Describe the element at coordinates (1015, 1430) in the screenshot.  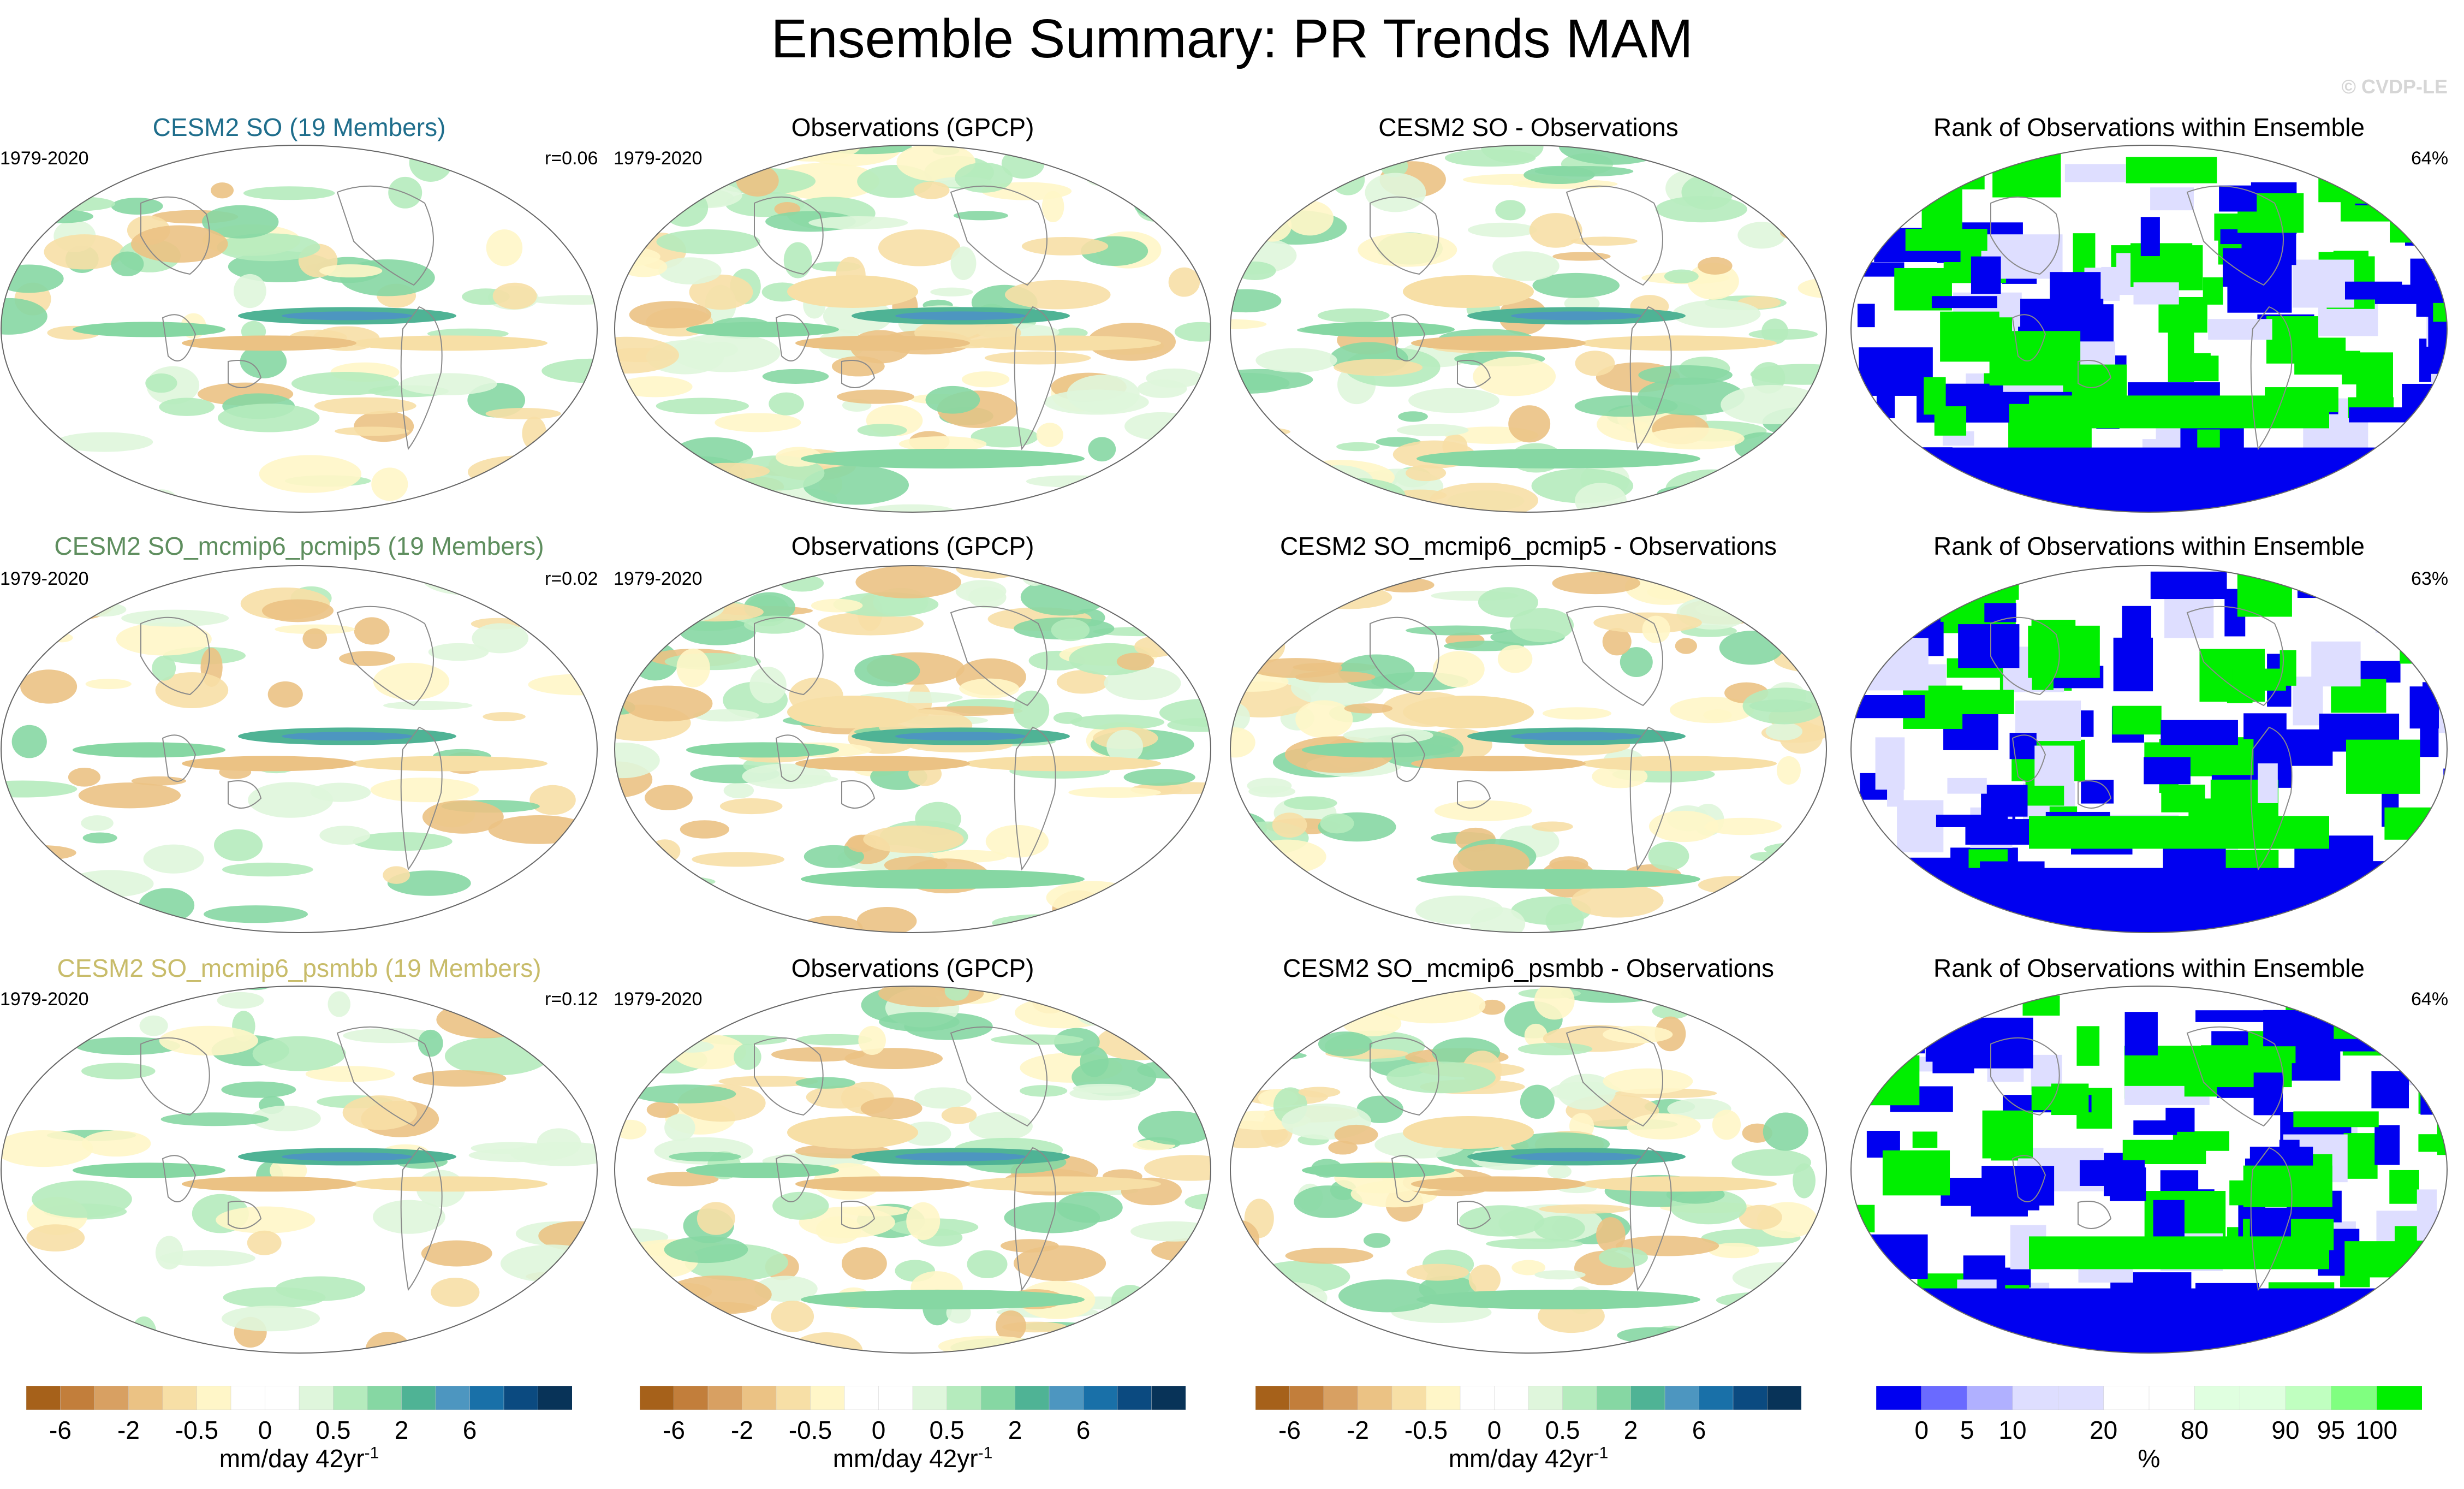
I see `colorbar-tick-label: 2` at that location.